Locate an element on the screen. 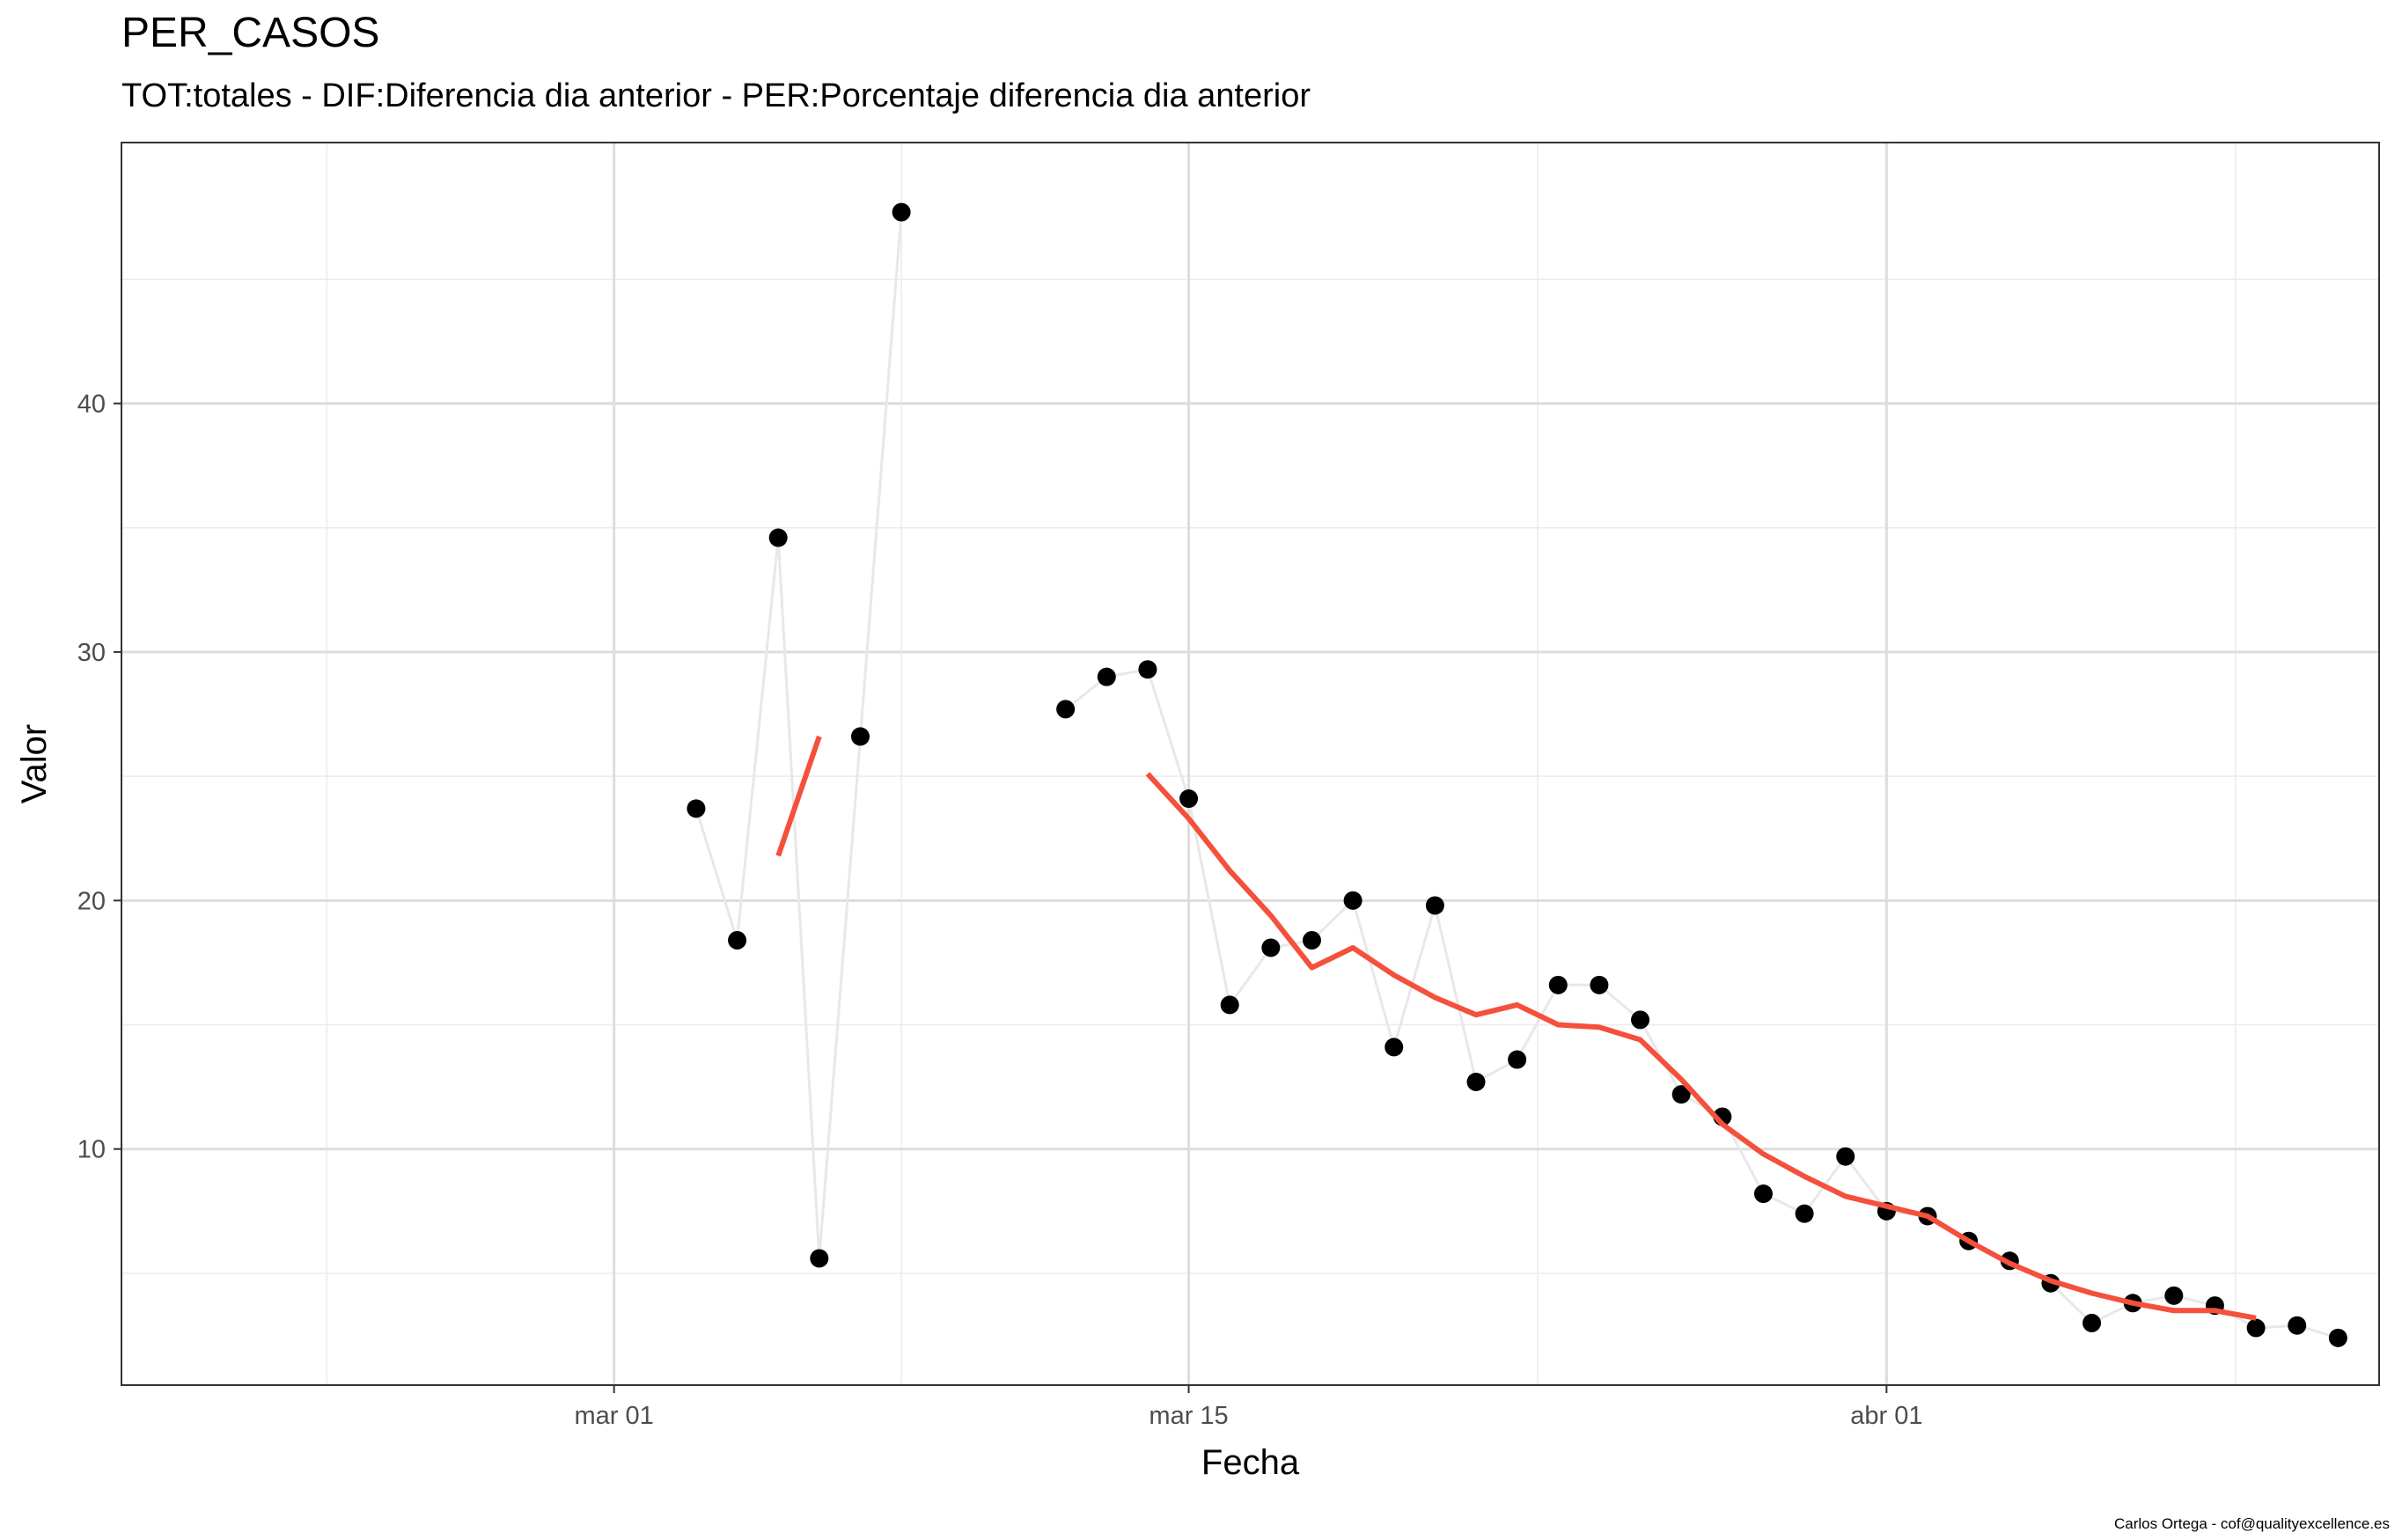 This screenshot has width=2402, height=1540. x-tick-label: abr 01 is located at coordinates (1886, 1416).